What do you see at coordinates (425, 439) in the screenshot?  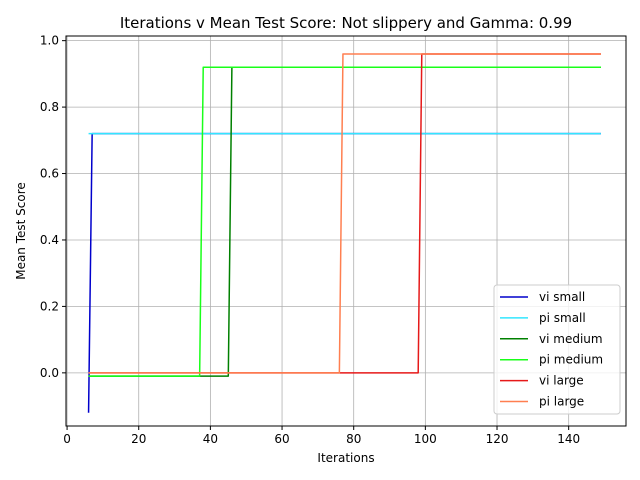 I see `x-tick-label: 100` at bounding box center [425, 439].